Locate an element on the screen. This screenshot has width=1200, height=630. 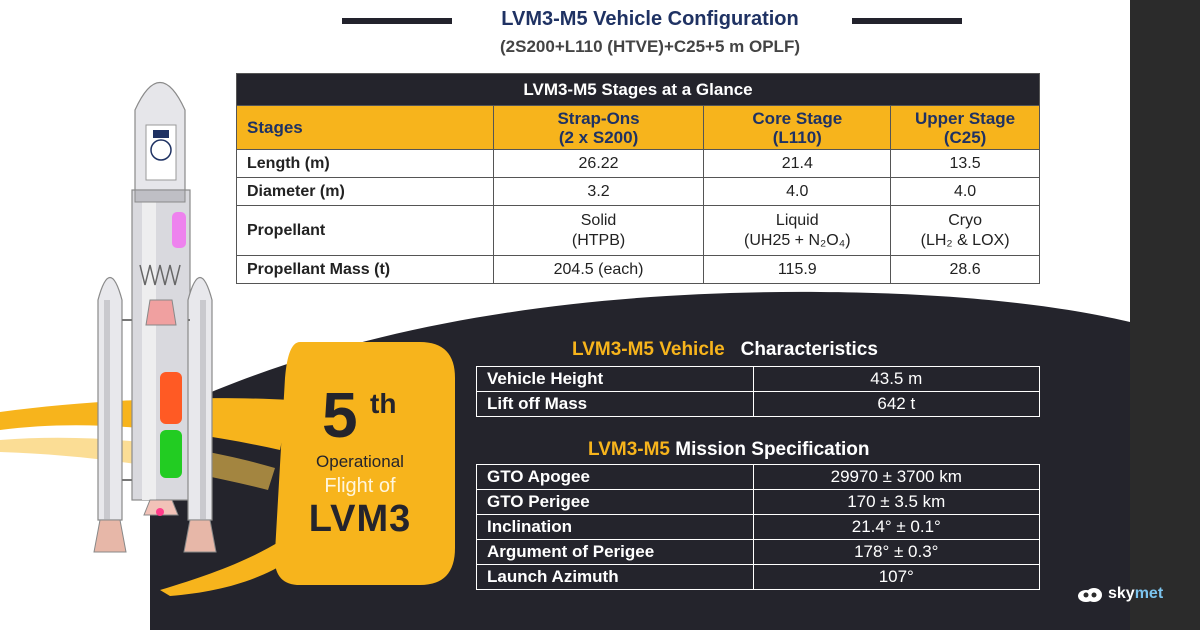
mission-title-accent: LVM3-M5 is located at coordinates (629, 449).